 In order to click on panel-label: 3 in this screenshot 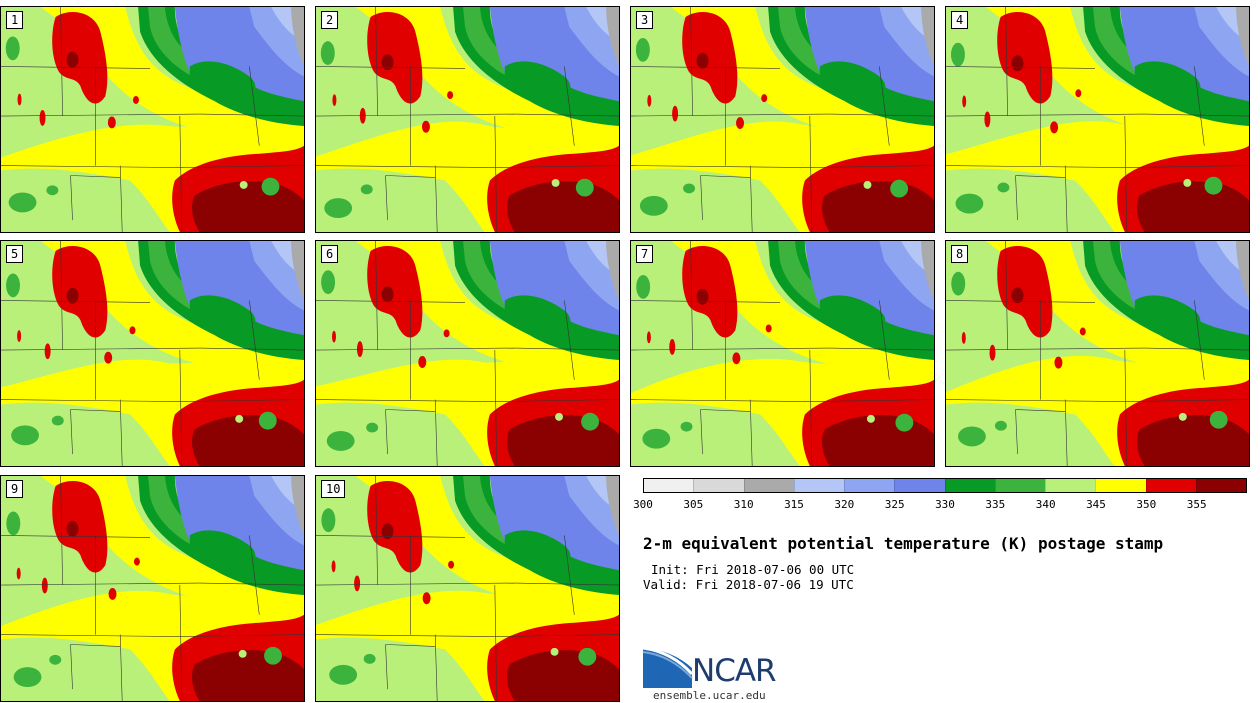, I will do `click(645, 20)`.